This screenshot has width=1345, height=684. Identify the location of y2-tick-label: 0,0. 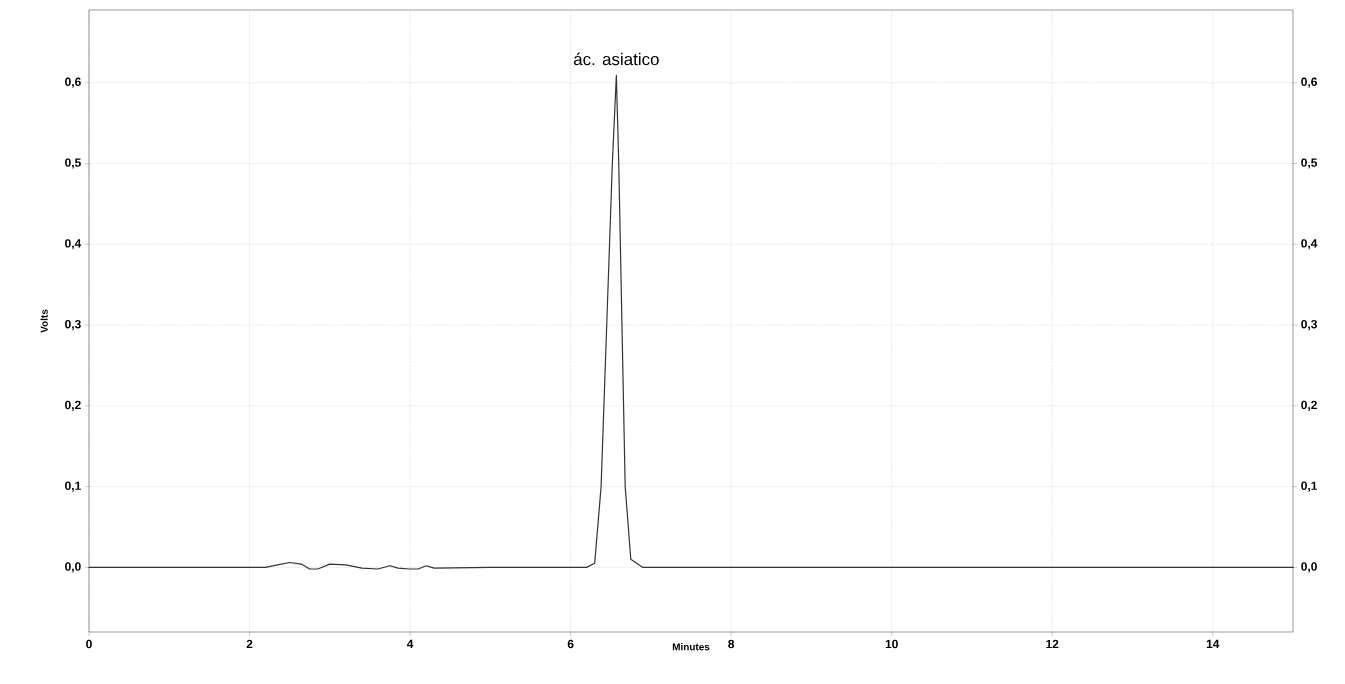
(1309, 567).